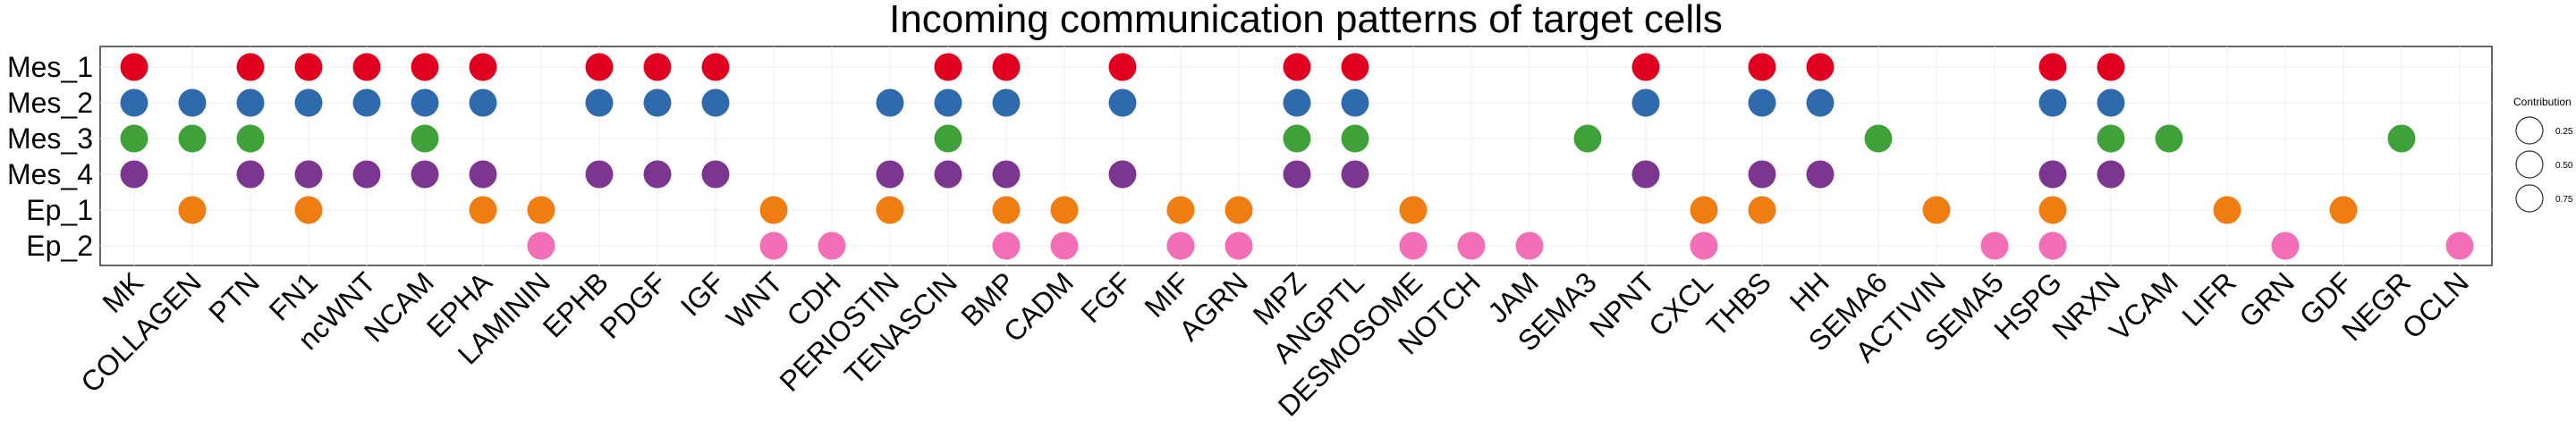 This screenshot has height=429, width=2576. What do you see at coordinates (2343, 210) in the screenshot?
I see `dot-Ep_1-GDF` at bounding box center [2343, 210].